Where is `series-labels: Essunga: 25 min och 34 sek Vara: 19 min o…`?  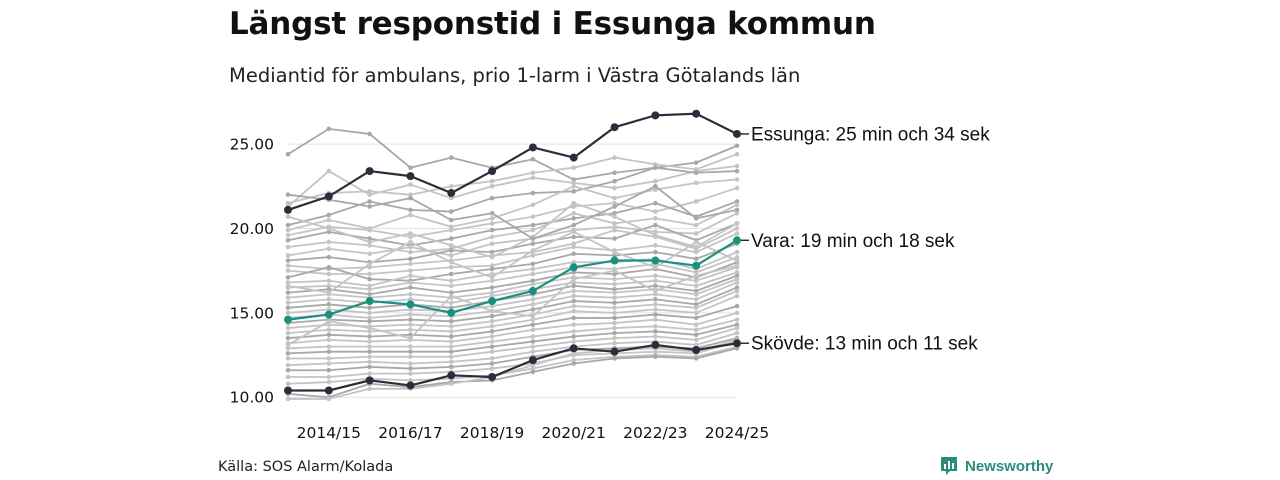
series-labels: Essunga: 25 min och 34 sek Vara: 19 min o… is located at coordinates (865, 239).